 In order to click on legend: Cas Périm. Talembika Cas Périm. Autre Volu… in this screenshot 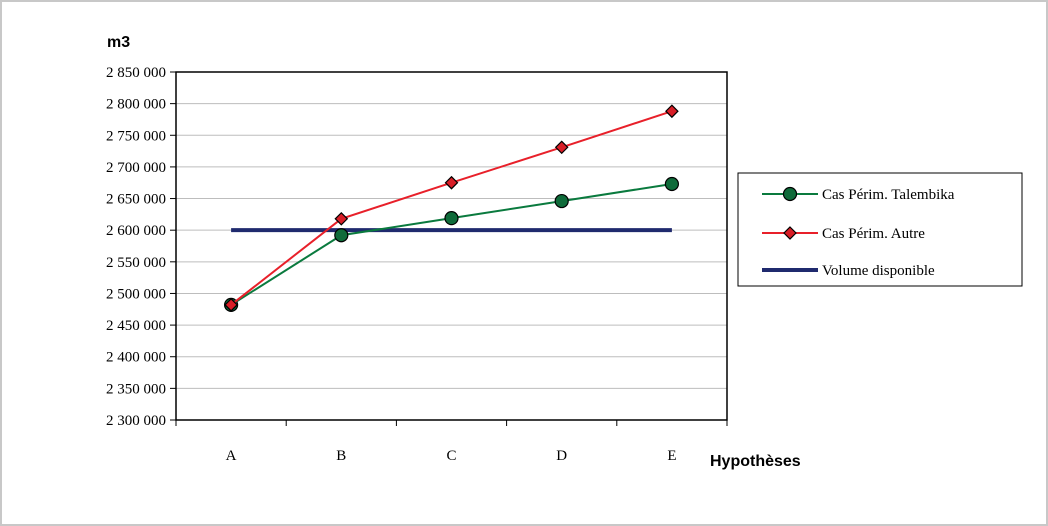, I will do `click(880, 229)`.